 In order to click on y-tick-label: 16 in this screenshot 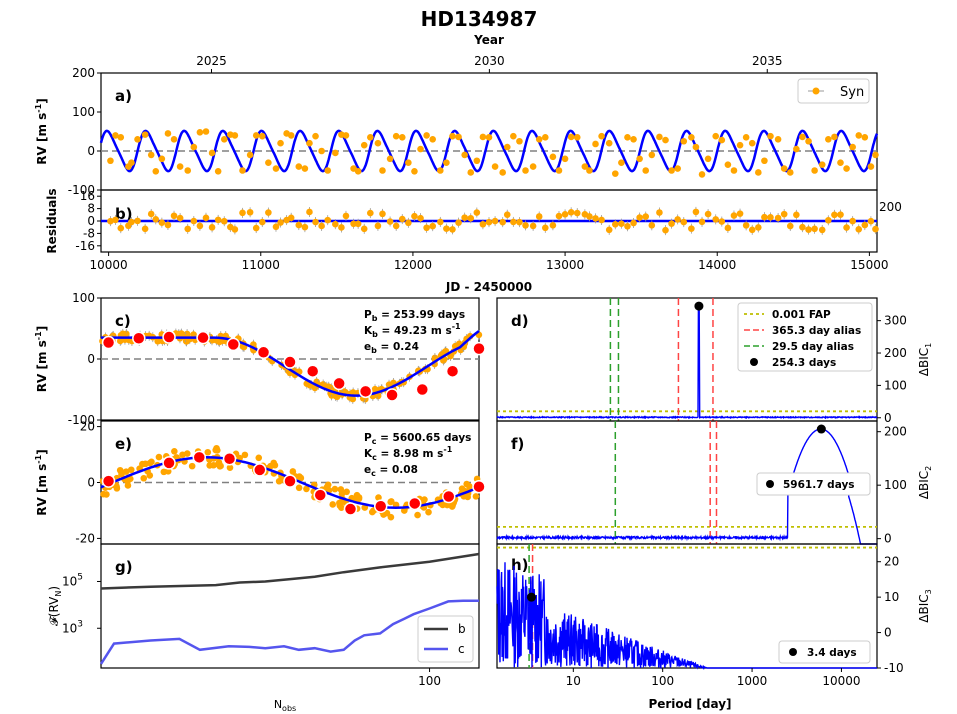, I will do `click(87, 196)`.